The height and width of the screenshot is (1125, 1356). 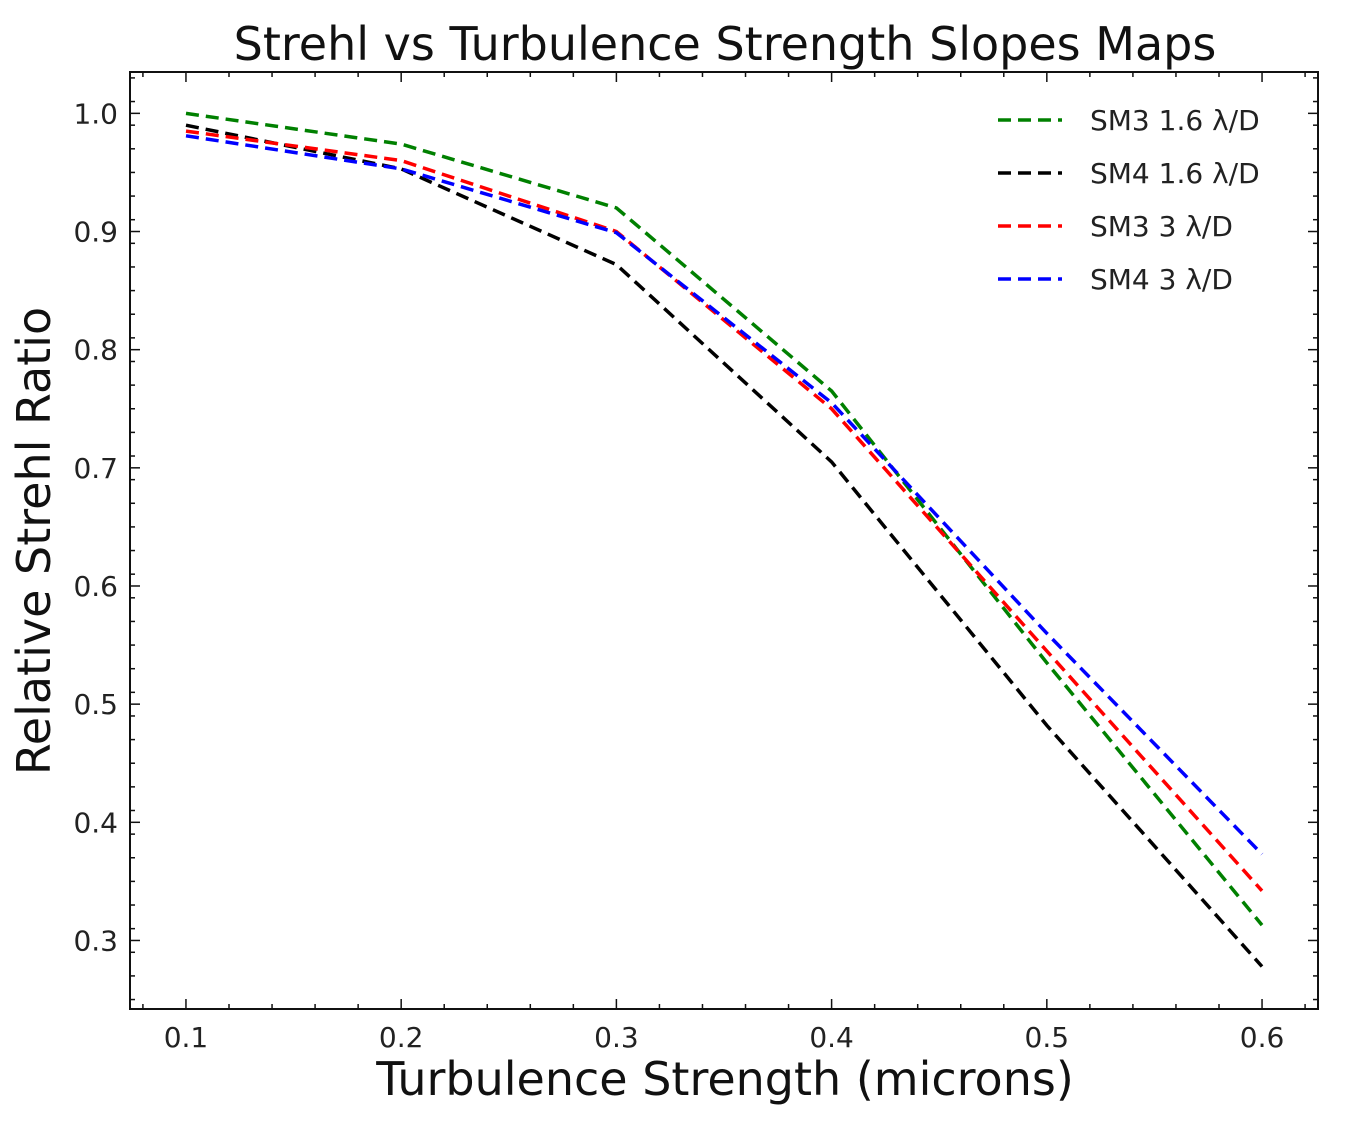 I want to click on legend: SM3 1.6 λ/D SM4 1.6 λ/D SM3 3 λ/D SM4 3 λ/D, so click(x=1129, y=200).